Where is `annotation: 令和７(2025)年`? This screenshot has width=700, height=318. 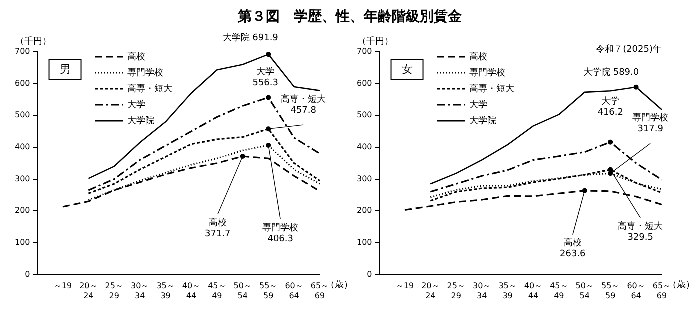
annotation: 令和７(2025)年 is located at coordinates (629, 49).